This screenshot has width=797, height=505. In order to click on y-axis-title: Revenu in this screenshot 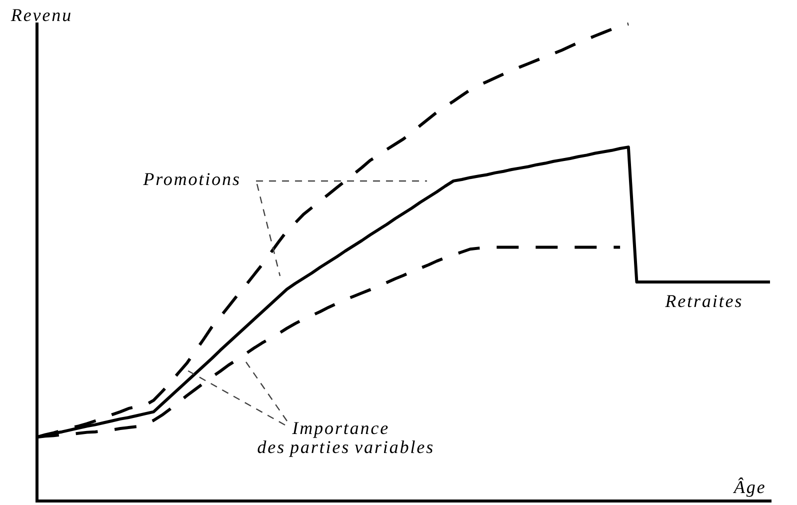, I will do `click(40, 15)`.